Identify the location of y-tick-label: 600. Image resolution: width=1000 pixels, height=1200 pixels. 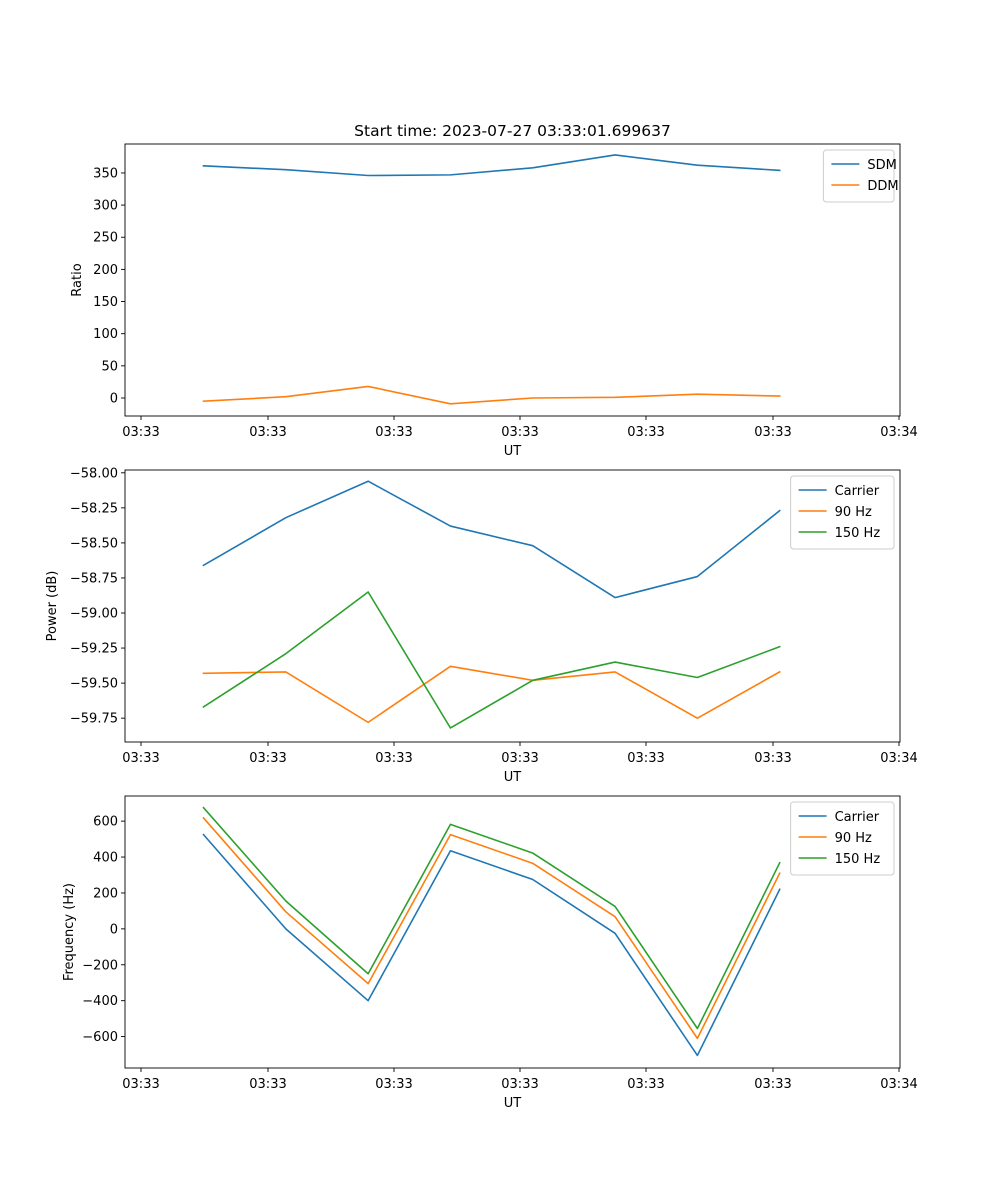
(105, 822).